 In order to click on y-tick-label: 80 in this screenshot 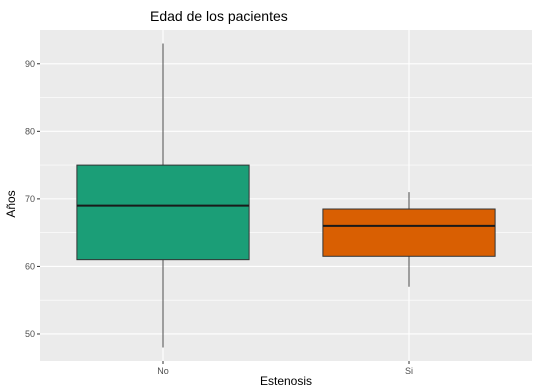, I will do `click(30, 131)`.